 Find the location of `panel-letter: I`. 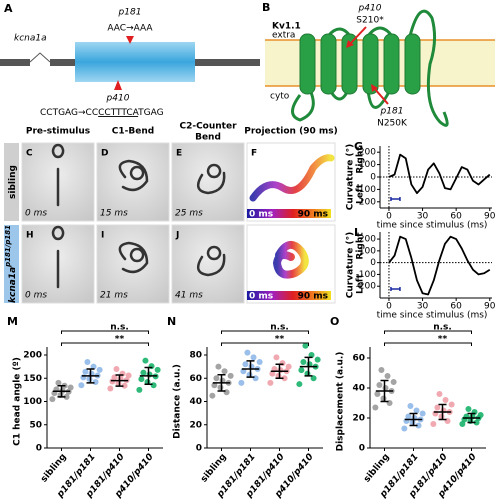

panel-letter: I is located at coordinates (102, 236).